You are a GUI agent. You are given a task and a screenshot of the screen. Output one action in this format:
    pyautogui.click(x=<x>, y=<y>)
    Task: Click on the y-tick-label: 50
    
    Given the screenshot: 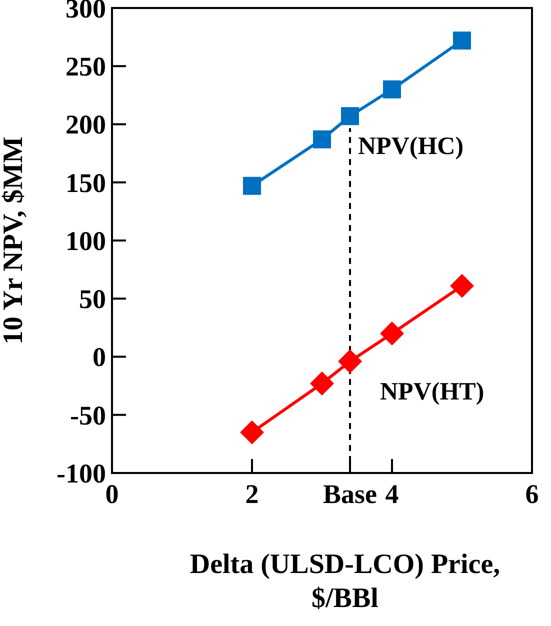 What is the action you would take?
    pyautogui.click(x=92, y=299)
    